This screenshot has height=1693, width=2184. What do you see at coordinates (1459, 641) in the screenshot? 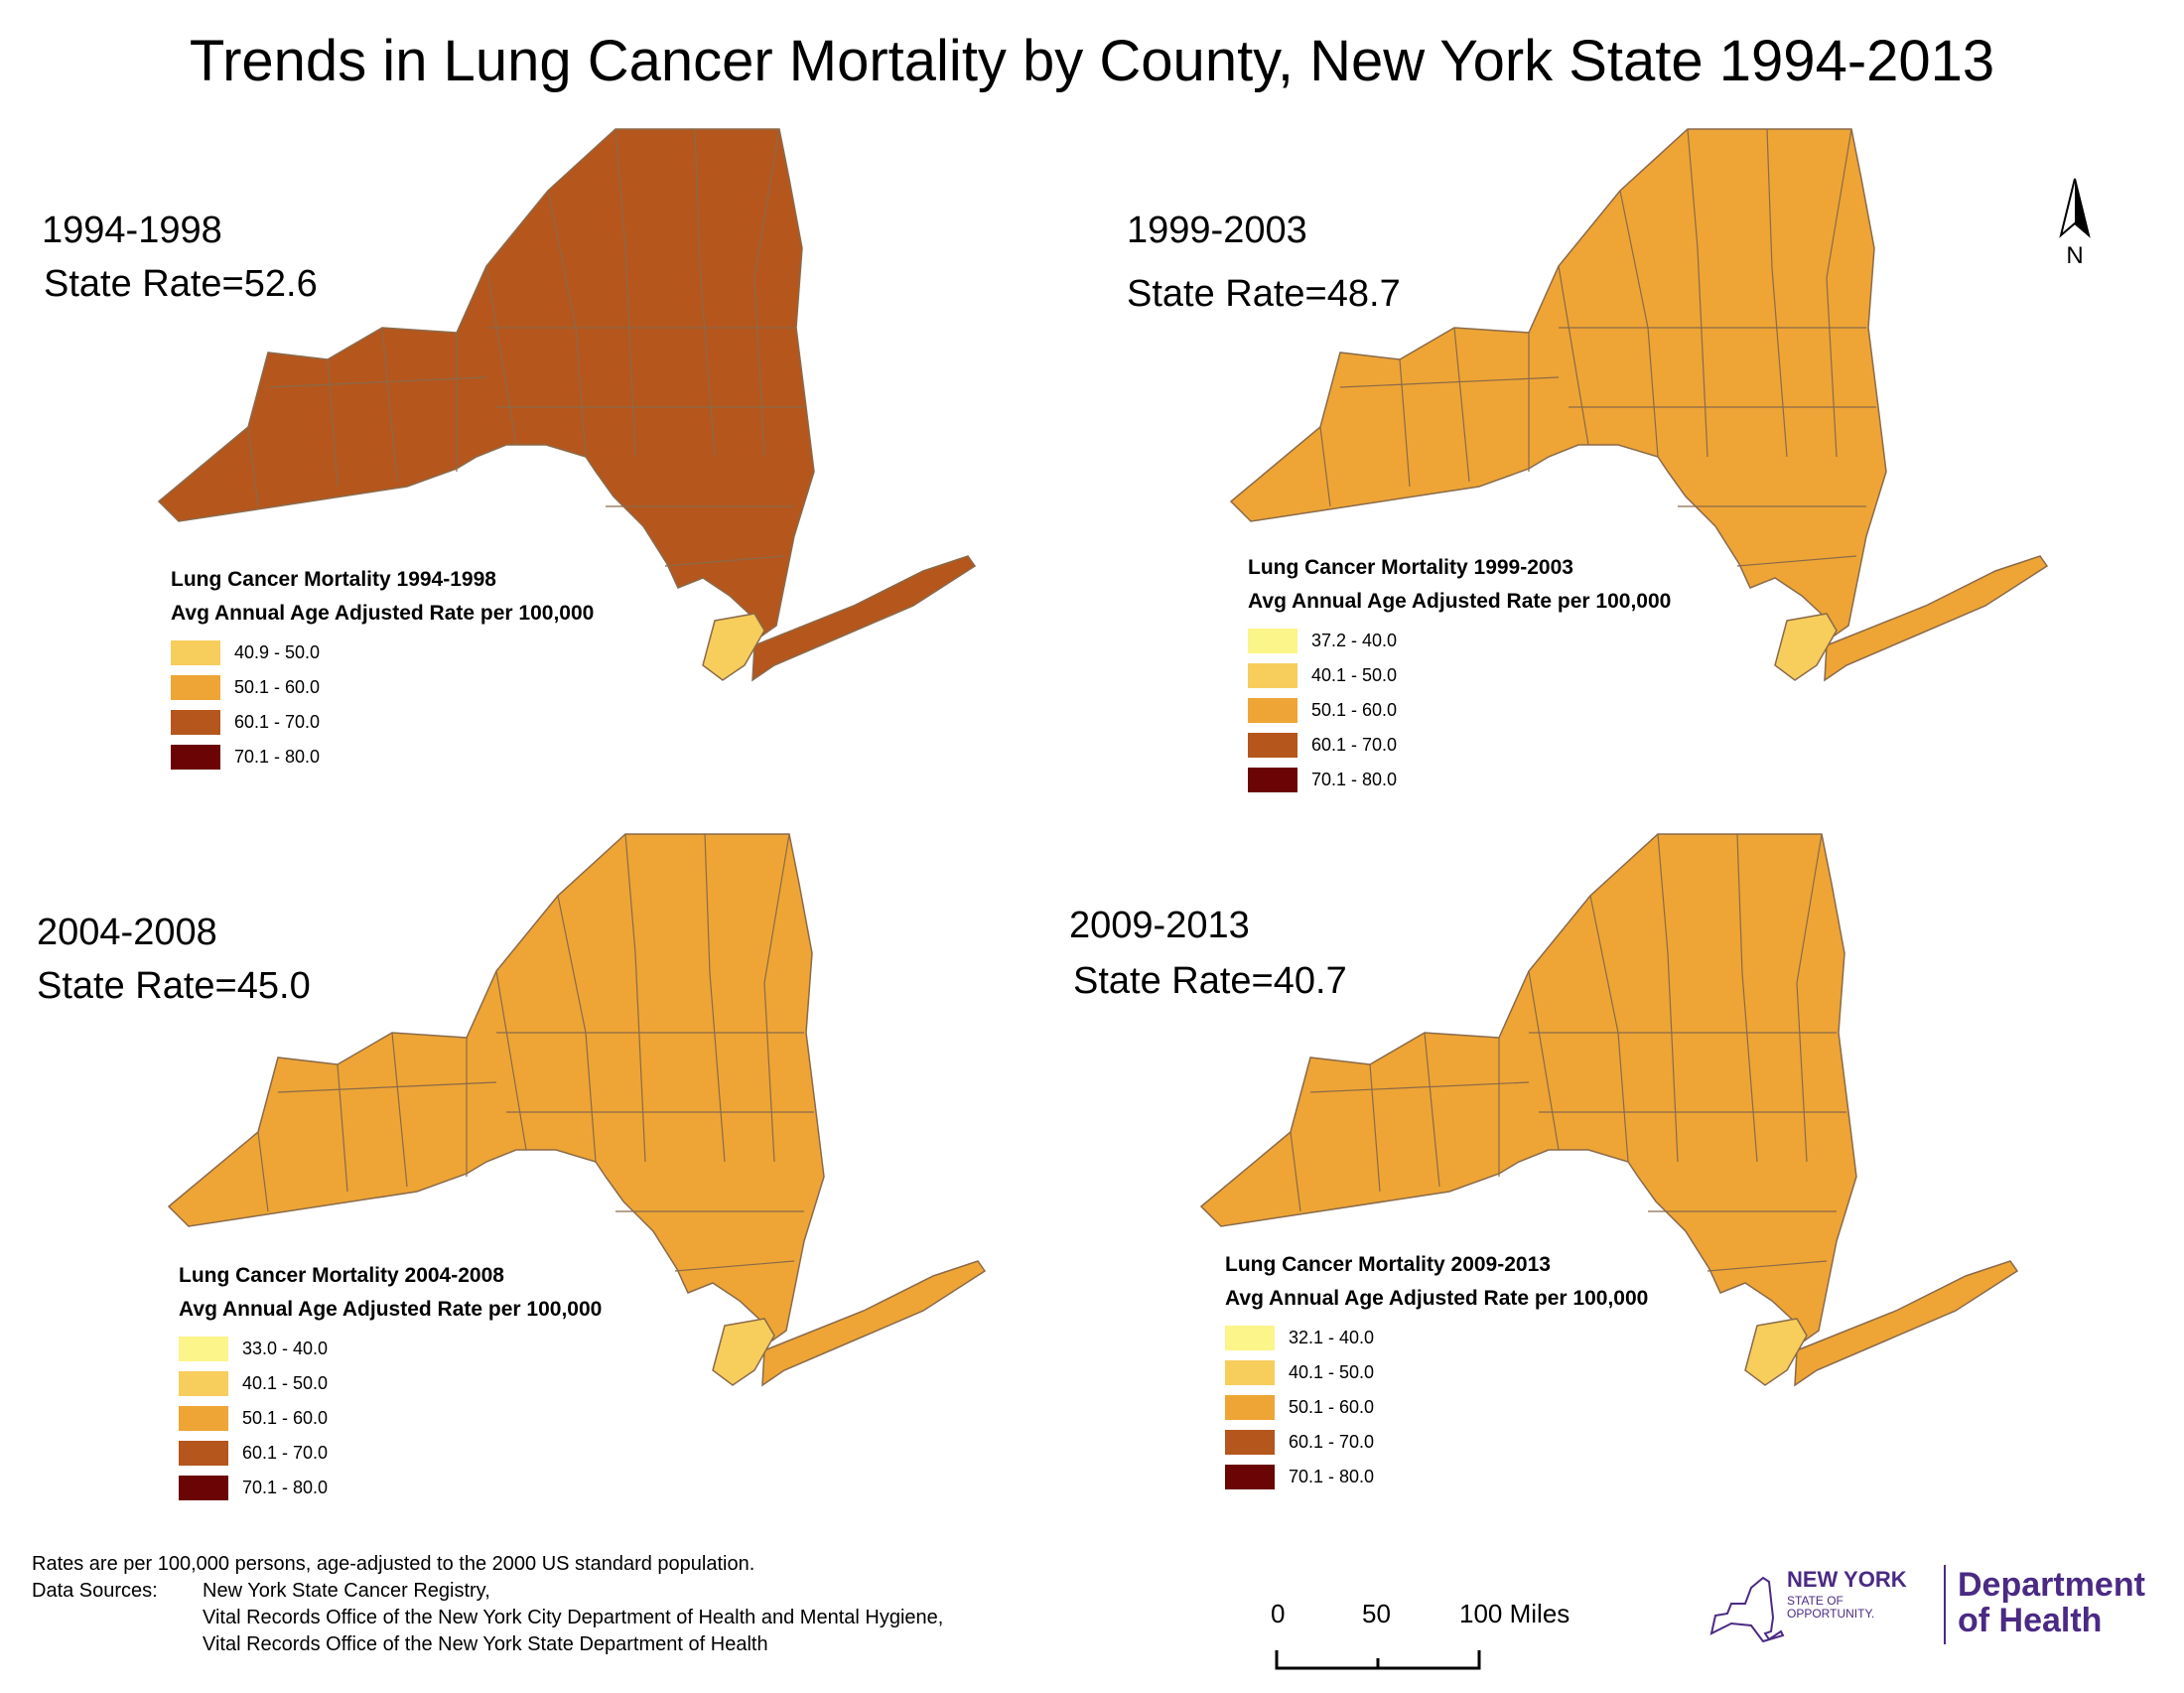
I see `legend-class-0: 37.2 - 40.0` at bounding box center [1459, 641].